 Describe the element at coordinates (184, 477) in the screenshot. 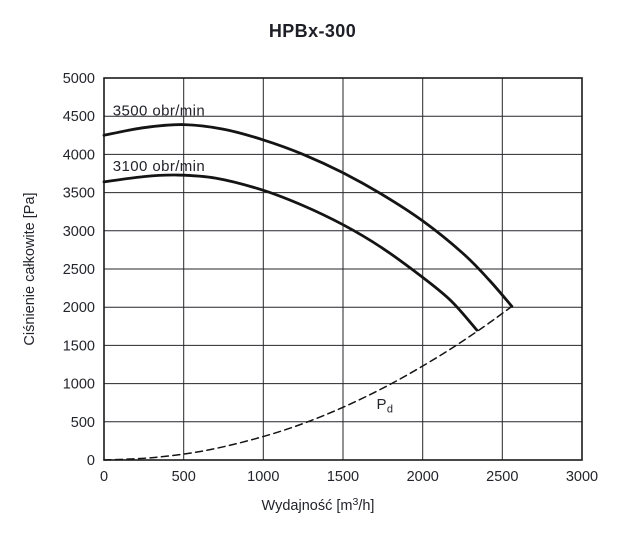

I see `x-tick-label: 500` at that location.